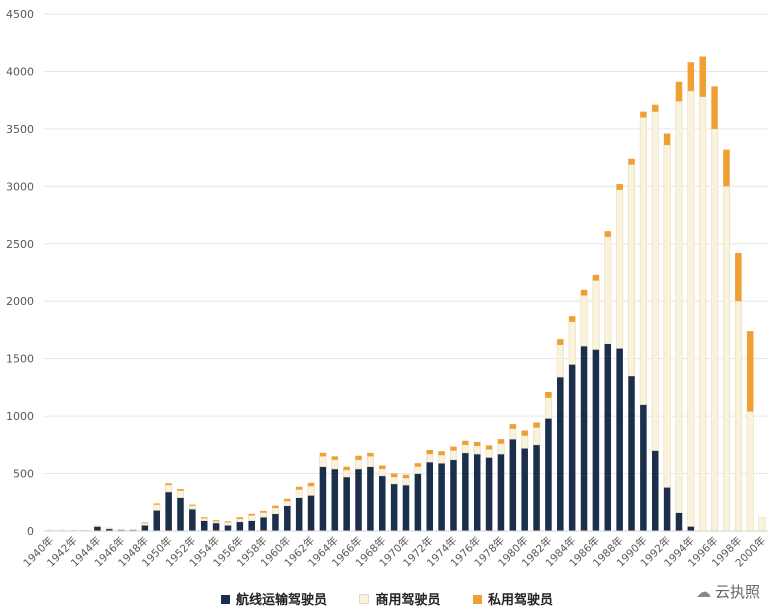 This screenshot has width=774, height=615. I want to click on y-tick-label: 3500, so click(20, 129).